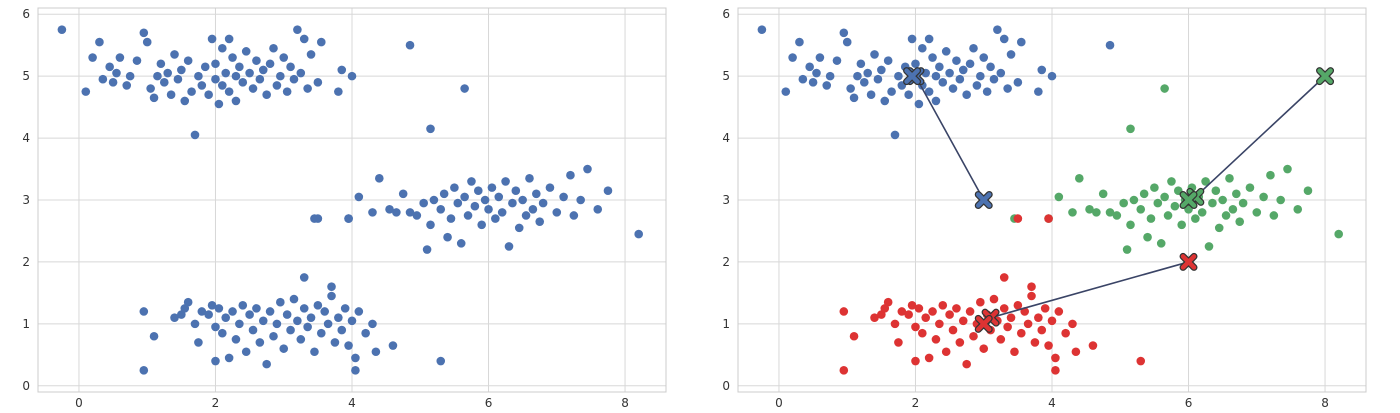 Image resolution: width=1400 pixels, height=413 pixels. Describe the element at coordinates (1189, 403) in the screenshot. I see `x-tick-label: 6` at that location.